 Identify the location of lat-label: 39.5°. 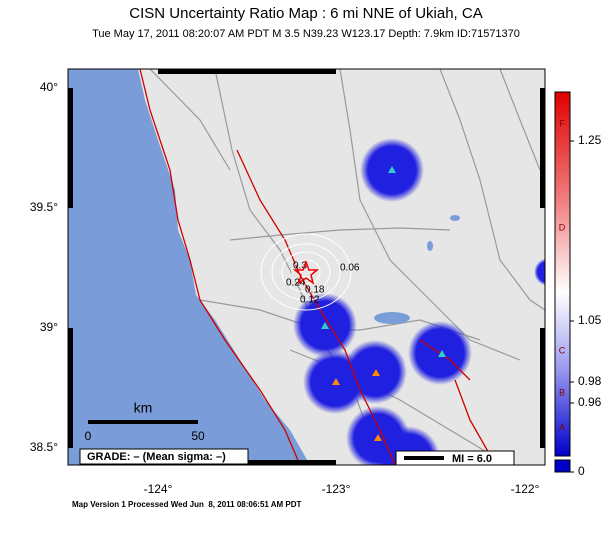
(44, 207).